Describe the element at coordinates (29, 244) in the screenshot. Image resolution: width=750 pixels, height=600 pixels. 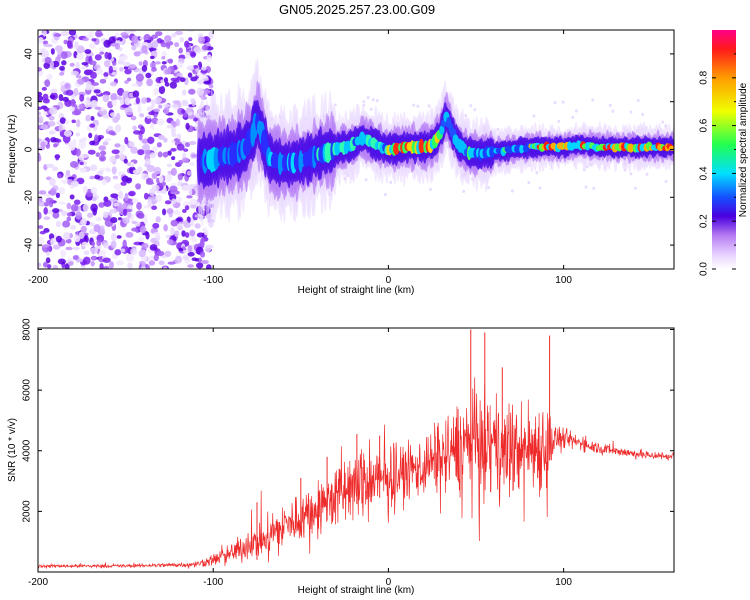
I see `spectrogram-y-tick-label: -40` at that location.